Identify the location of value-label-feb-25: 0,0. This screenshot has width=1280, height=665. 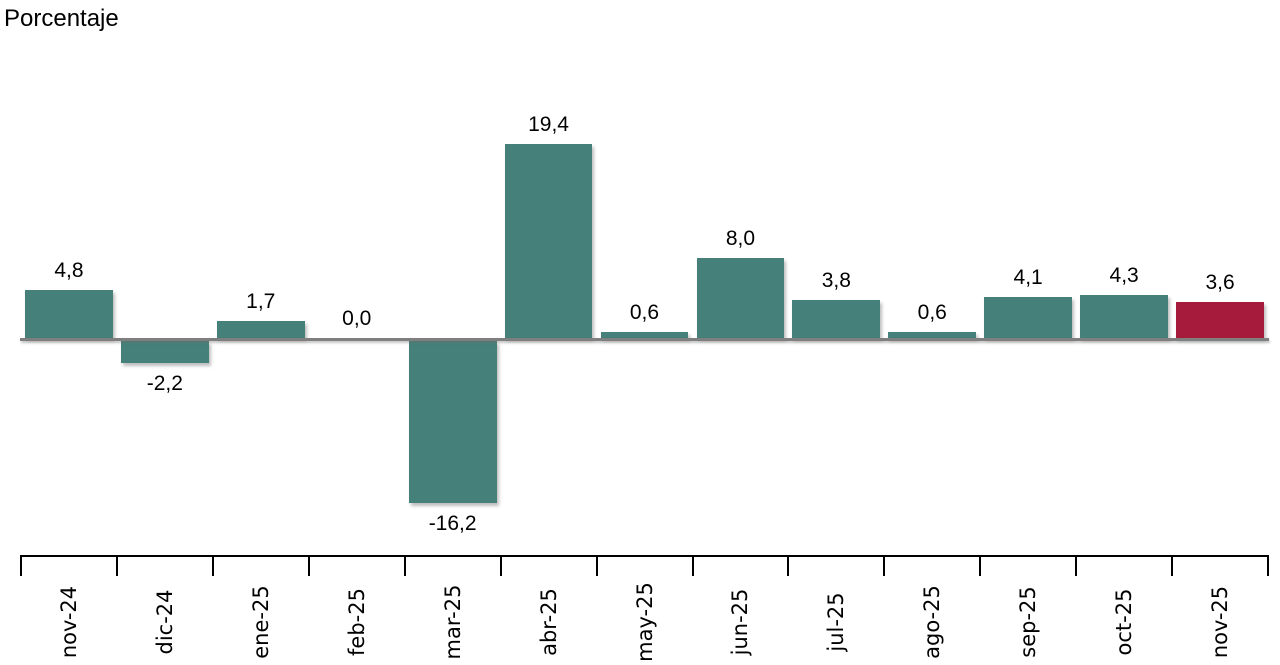
(357, 318).